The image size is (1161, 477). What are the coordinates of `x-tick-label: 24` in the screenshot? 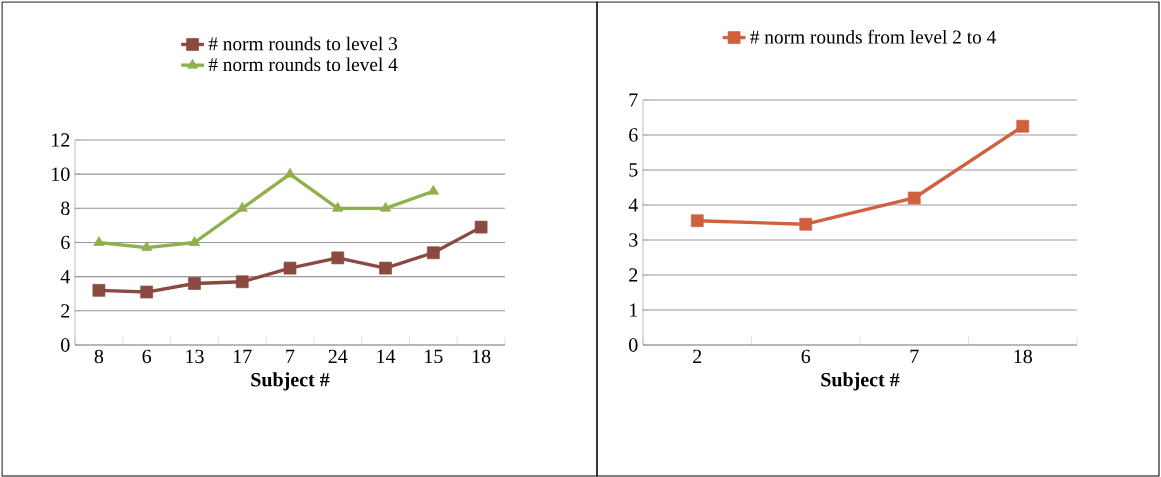 It's located at (338, 356).